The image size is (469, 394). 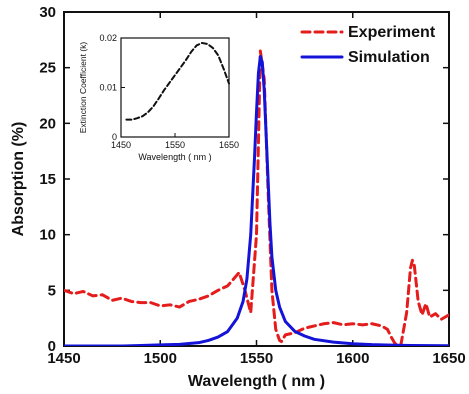 I want to click on x-tick-label: 1650, so click(x=448, y=358).